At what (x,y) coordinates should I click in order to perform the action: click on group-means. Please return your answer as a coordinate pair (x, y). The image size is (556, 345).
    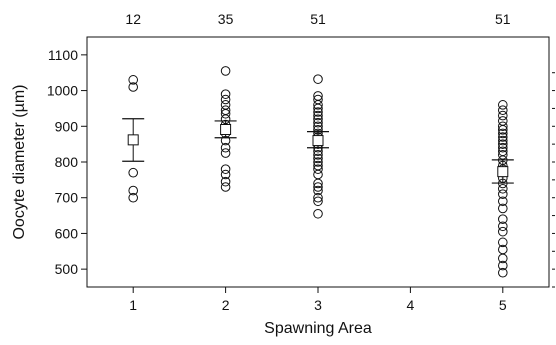
    Looking at the image, I should click on (318, 151).